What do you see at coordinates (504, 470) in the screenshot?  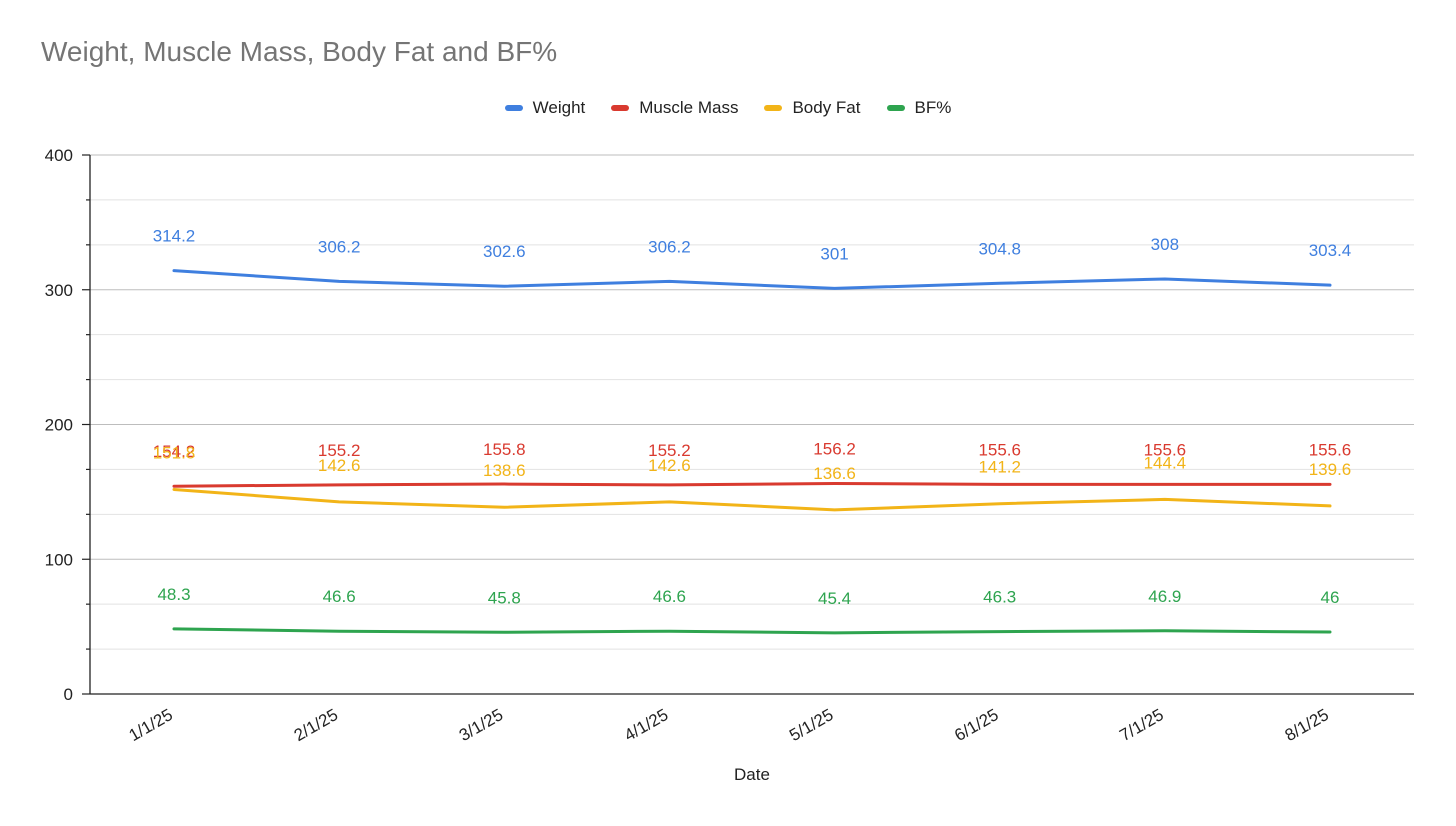 I see `data-label-body-fat: 138.6` at bounding box center [504, 470].